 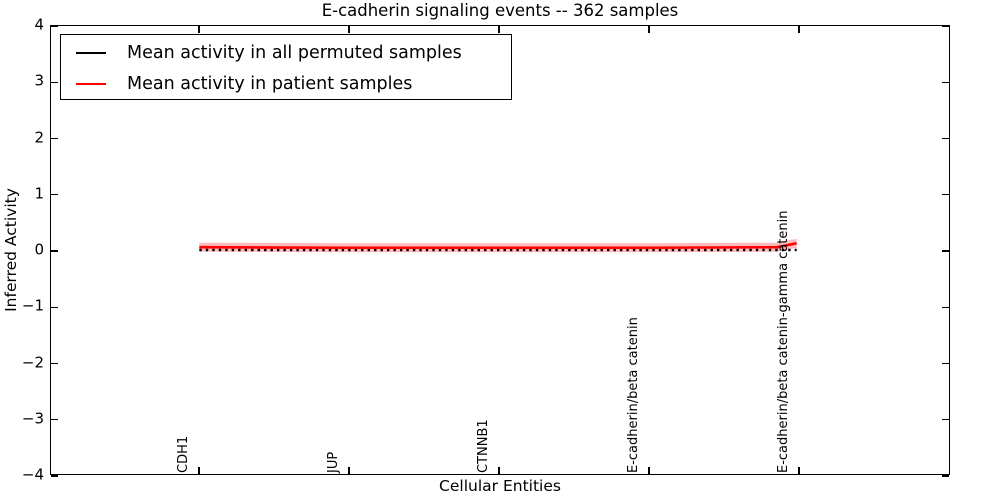 I want to click on x-entity-label: E-cadherin/beta catenin-gamma catenin, so click(x=783, y=341).